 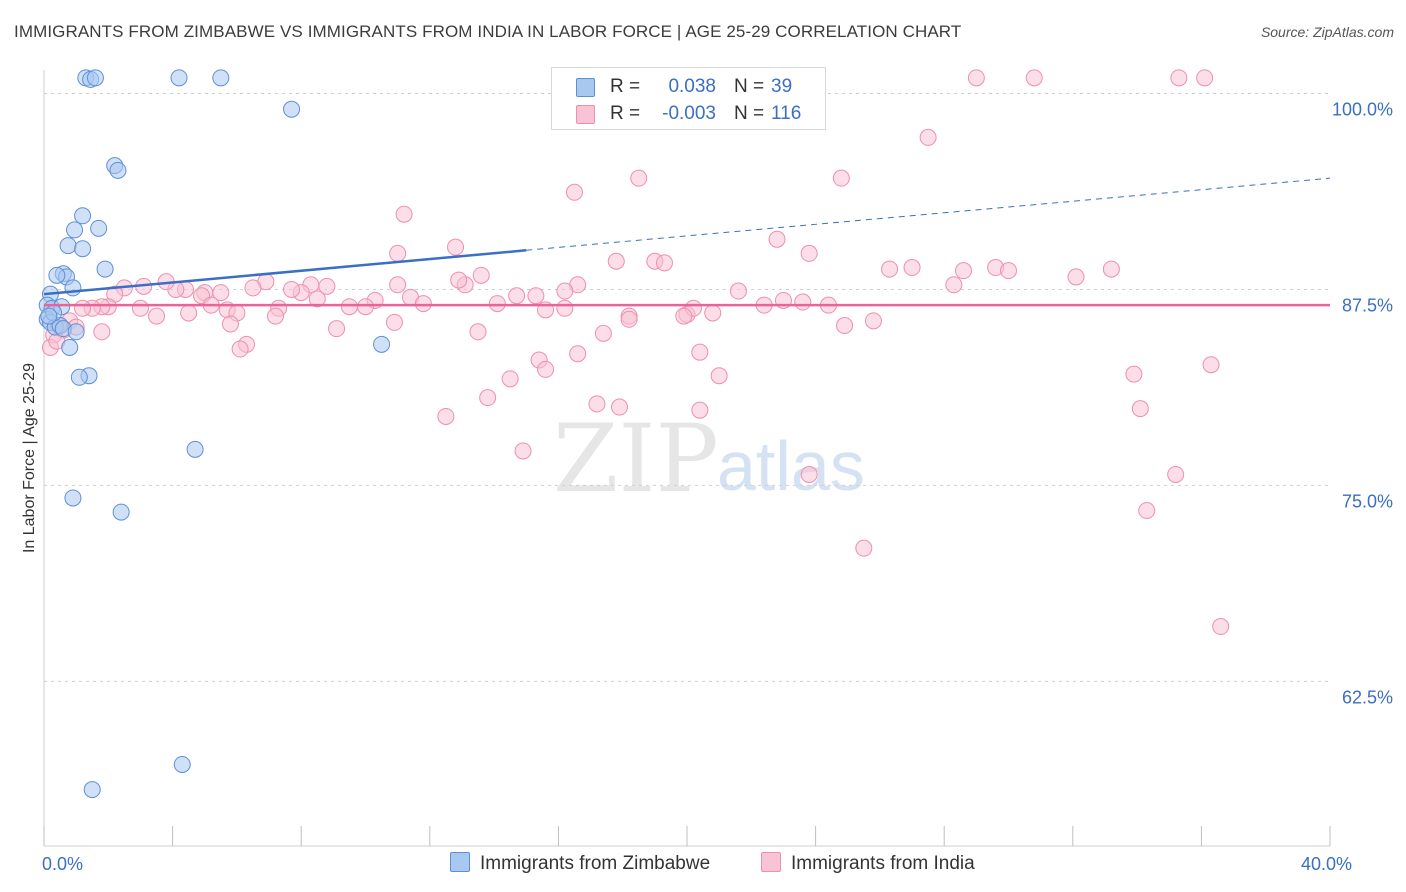 What do you see at coordinates (688, 98) in the screenshot?
I see `correlation-stats-box: R = 0.038 N = 39 R = -0.003 N = 116` at bounding box center [688, 98].